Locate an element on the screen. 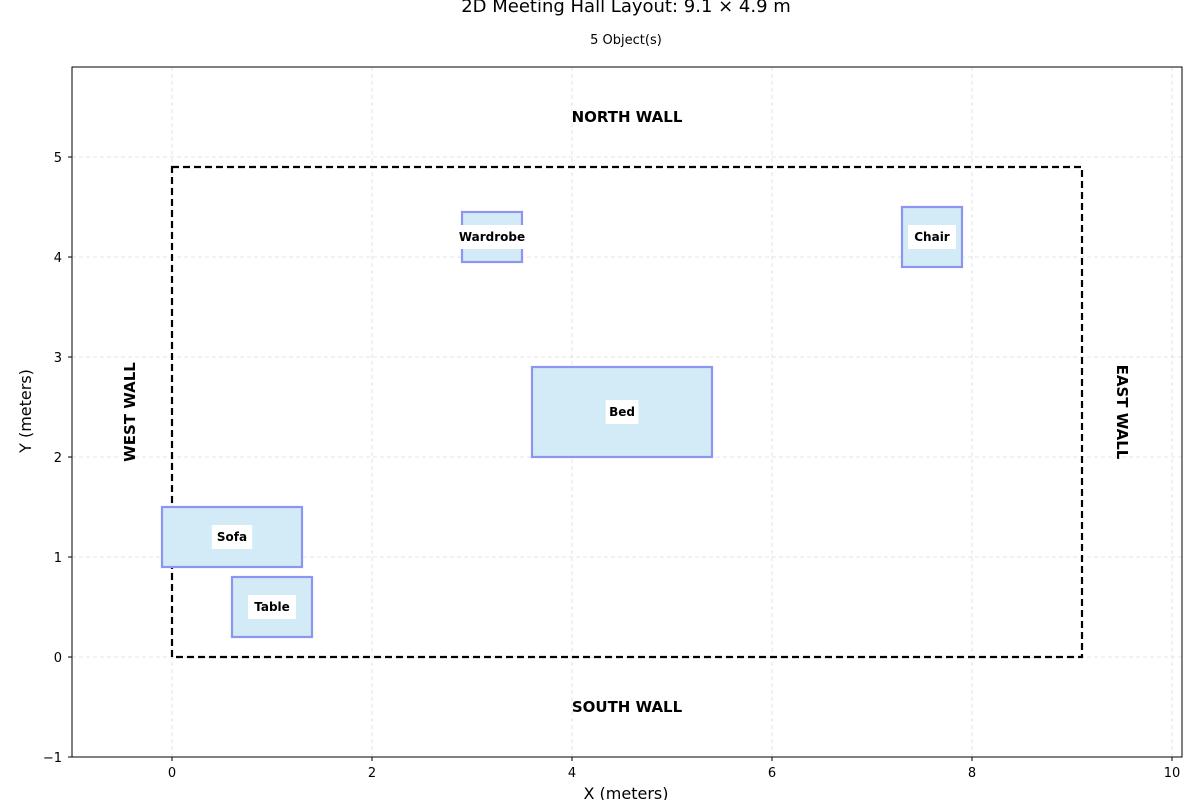  object-sofa: Sofa is located at coordinates (232, 537).